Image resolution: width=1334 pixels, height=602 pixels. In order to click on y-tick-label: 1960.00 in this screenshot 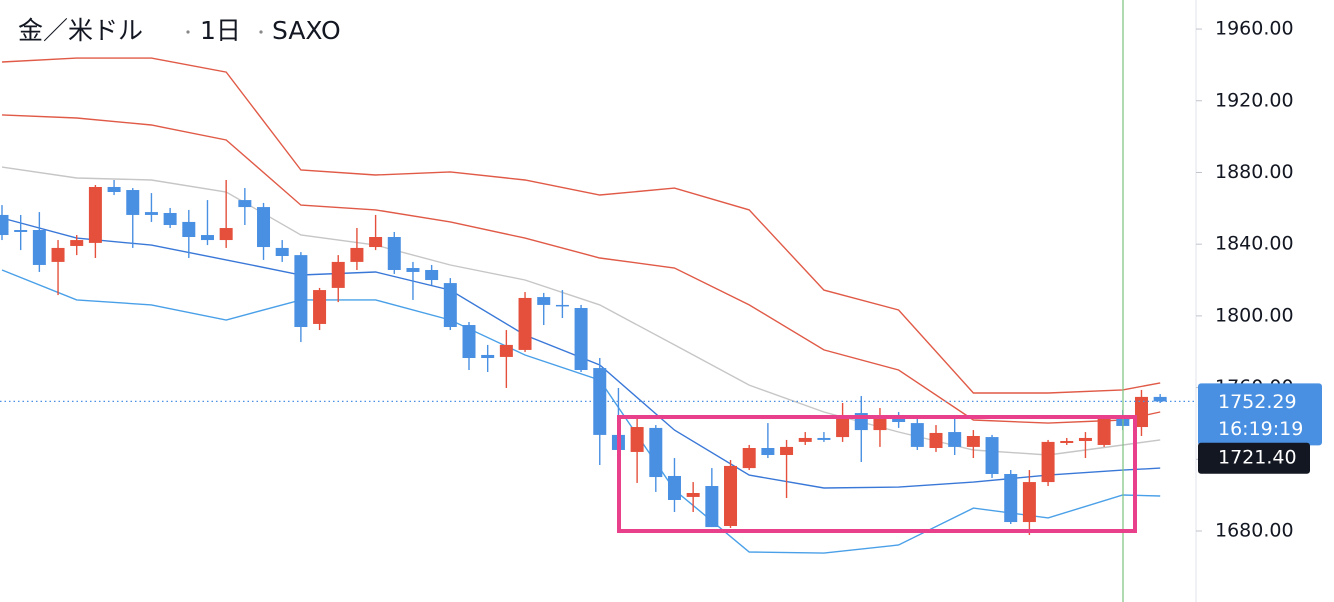, I will do `click(1254, 29)`.